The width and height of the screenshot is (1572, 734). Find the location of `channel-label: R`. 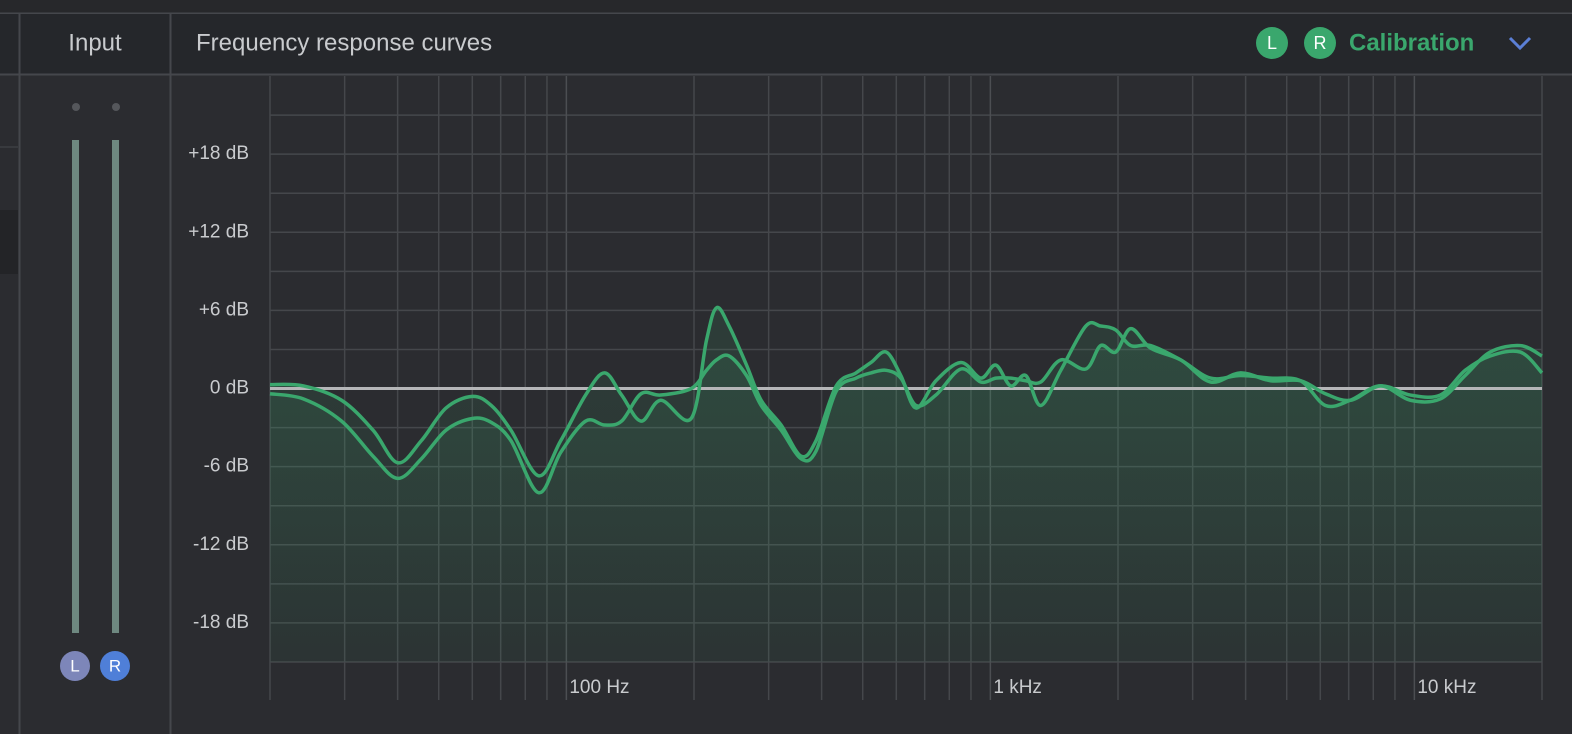

channel-label: R is located at coordinates (115, 665).